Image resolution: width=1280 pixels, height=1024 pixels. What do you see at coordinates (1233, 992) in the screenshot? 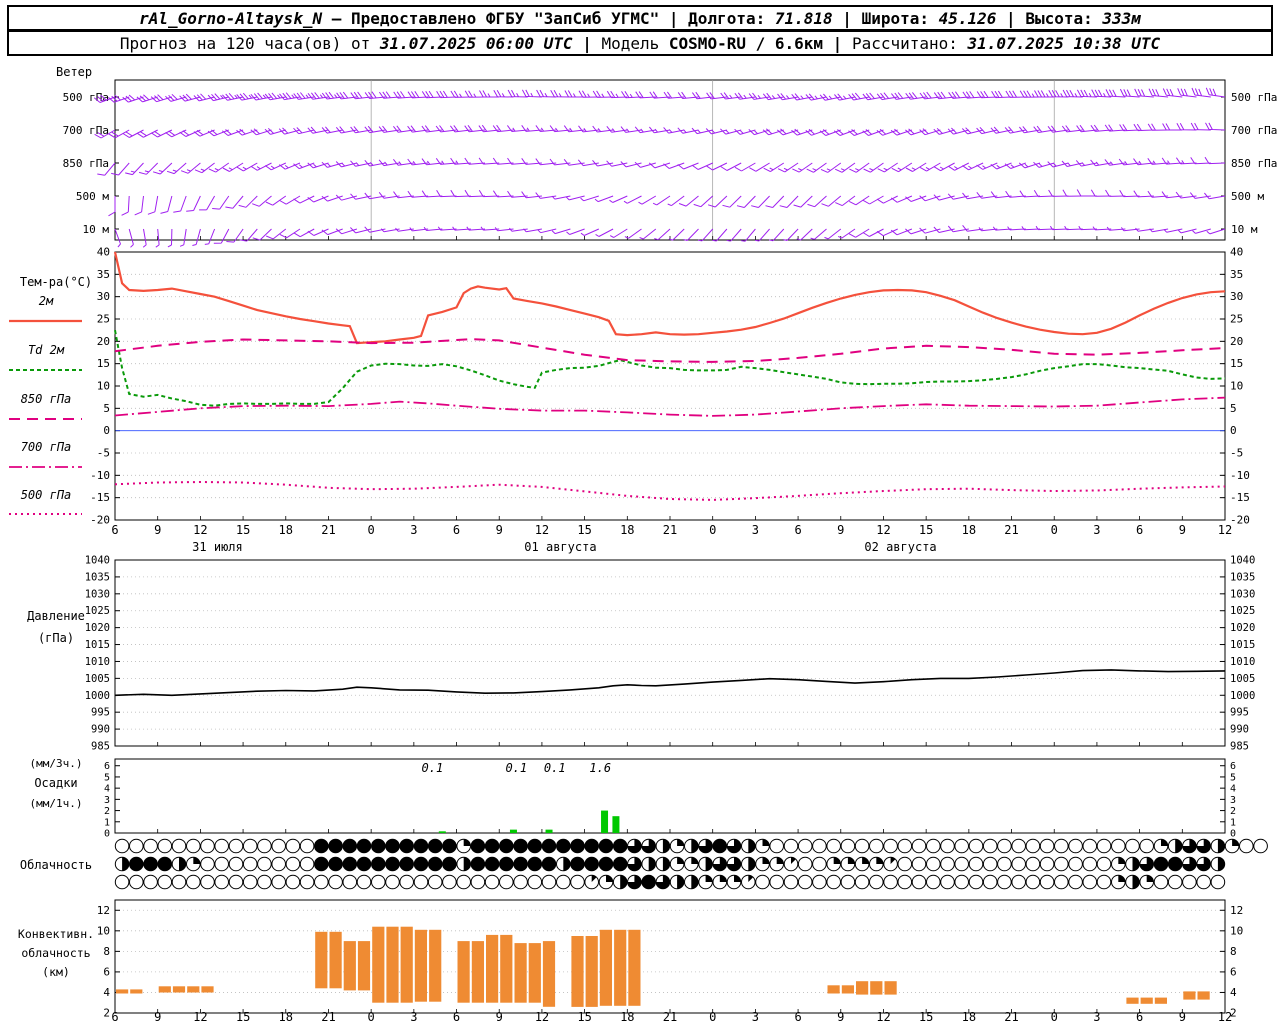
I see `ytick-label-right: 4` at bounding box center [1233, 992].